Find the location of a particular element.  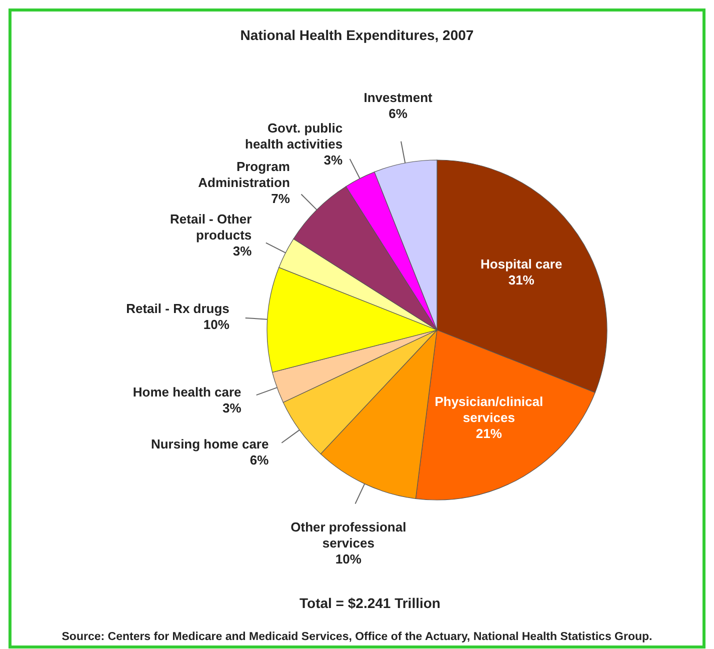

slice-label: Program Administration is located at coordinates (244, 174).